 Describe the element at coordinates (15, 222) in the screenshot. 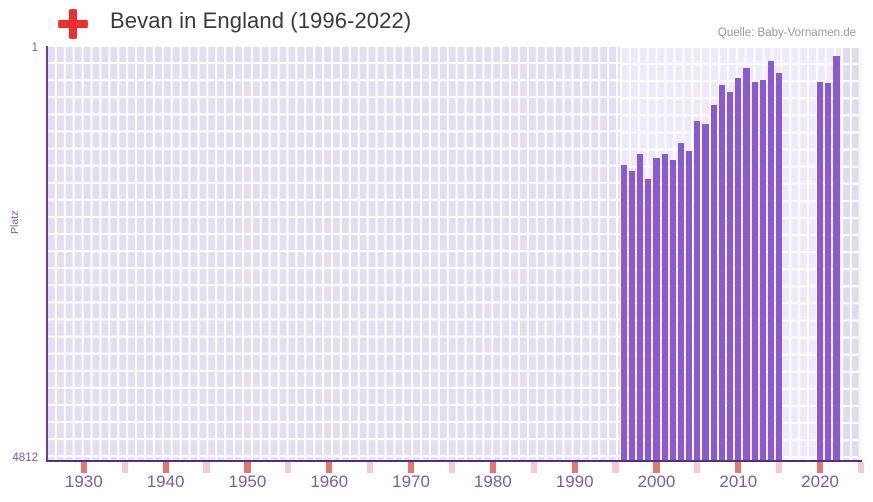

I see `y-axis-title: Platz` at that location.